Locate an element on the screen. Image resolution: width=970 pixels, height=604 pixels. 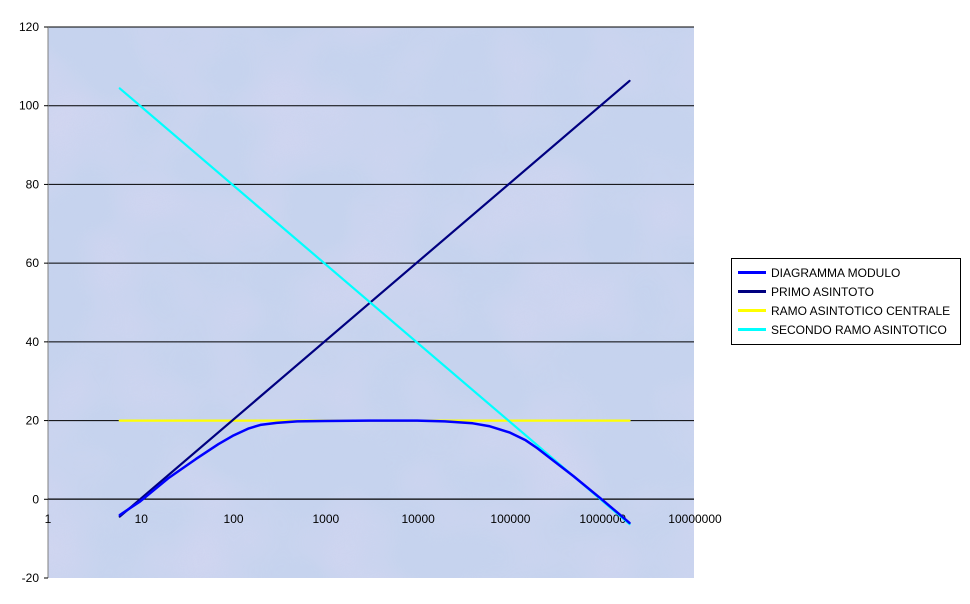
legend-label: DIAGRAMMA MODULO is located at coordinates (836, 272).